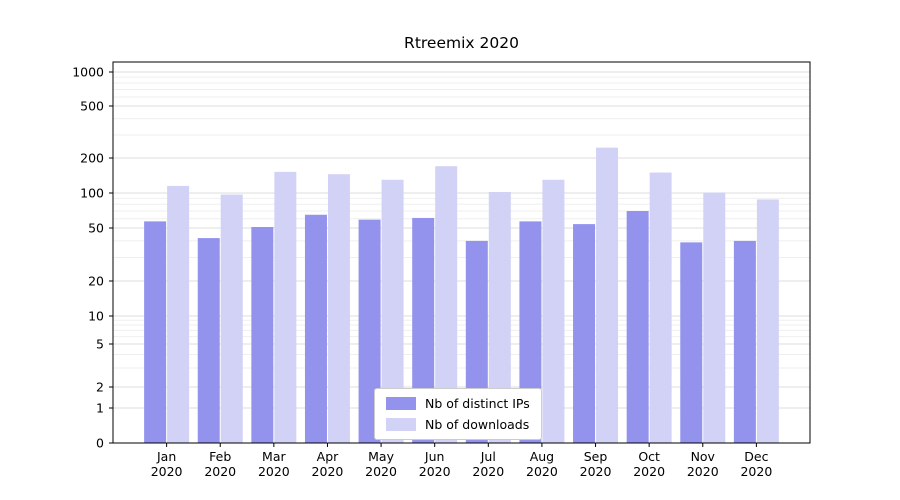  Describe the element at coordinates (96, 228) in the screenshot. I see `y-tick-label: 50` at that location.